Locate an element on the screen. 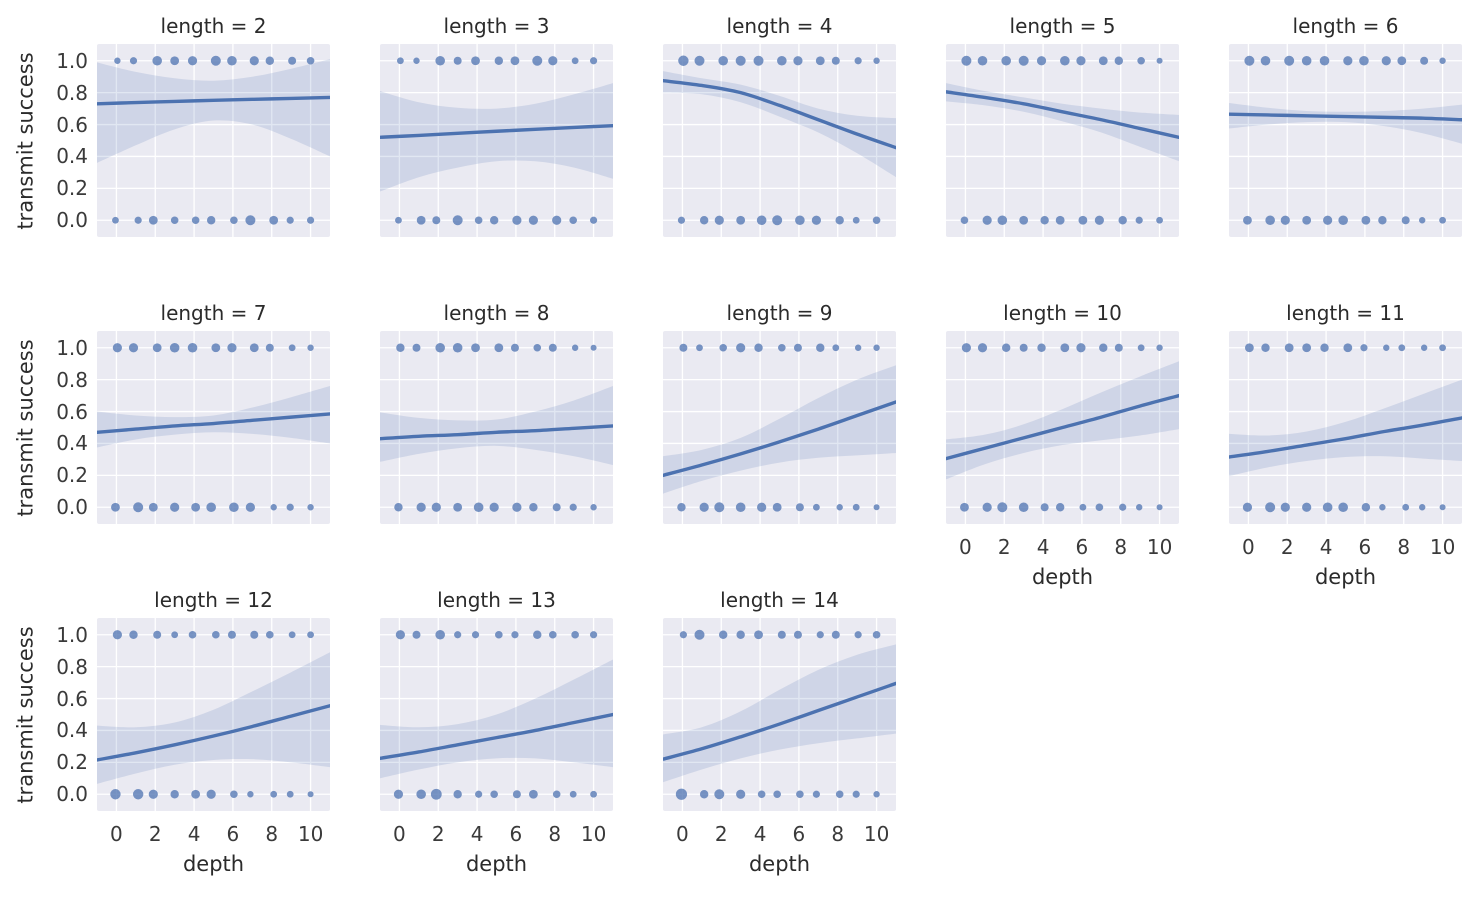 Image resolution: width=1478 pixels, height=900 pixels. x-tick-label: 4 is located at coordinates (760, 834).